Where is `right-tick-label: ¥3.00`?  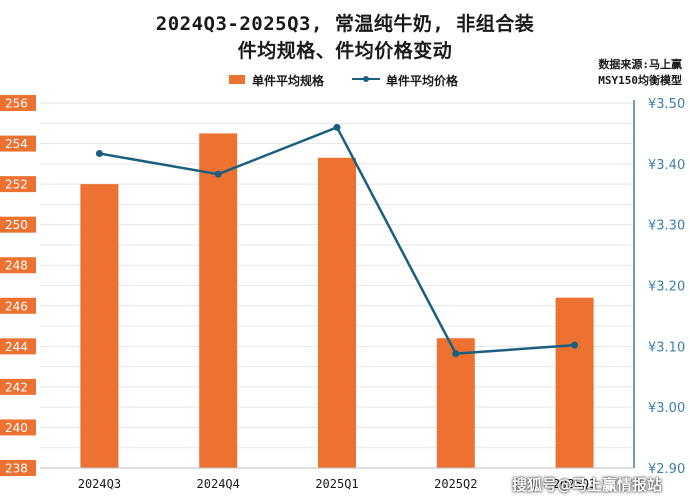 right-tick-label: ¥3.00 is located at coordinates (666, 408).